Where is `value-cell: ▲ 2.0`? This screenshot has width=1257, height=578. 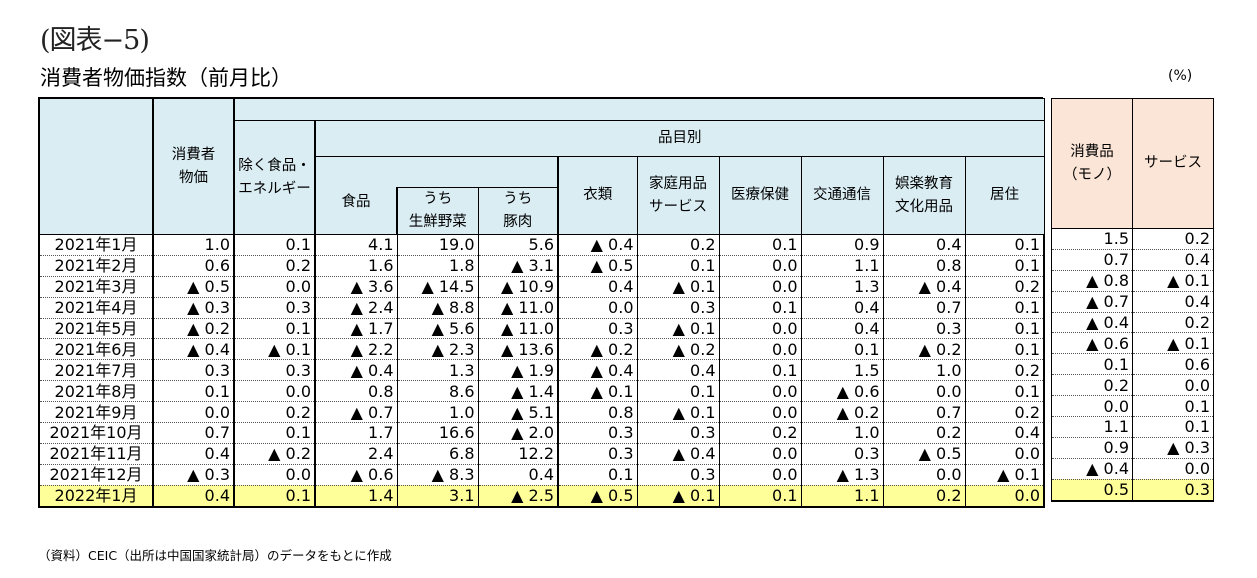
value-cell: ▲ 2.0 is located at coordinates (518, 433).